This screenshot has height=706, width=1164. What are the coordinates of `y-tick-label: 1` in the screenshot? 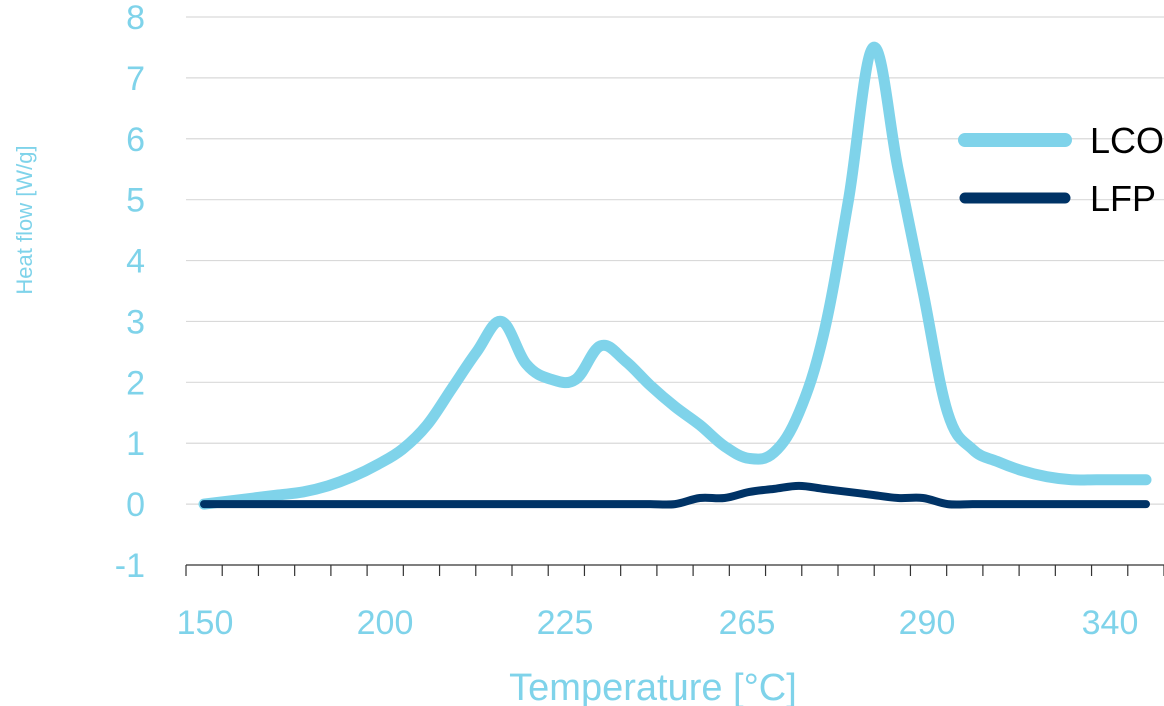 It's located at (135, 444).